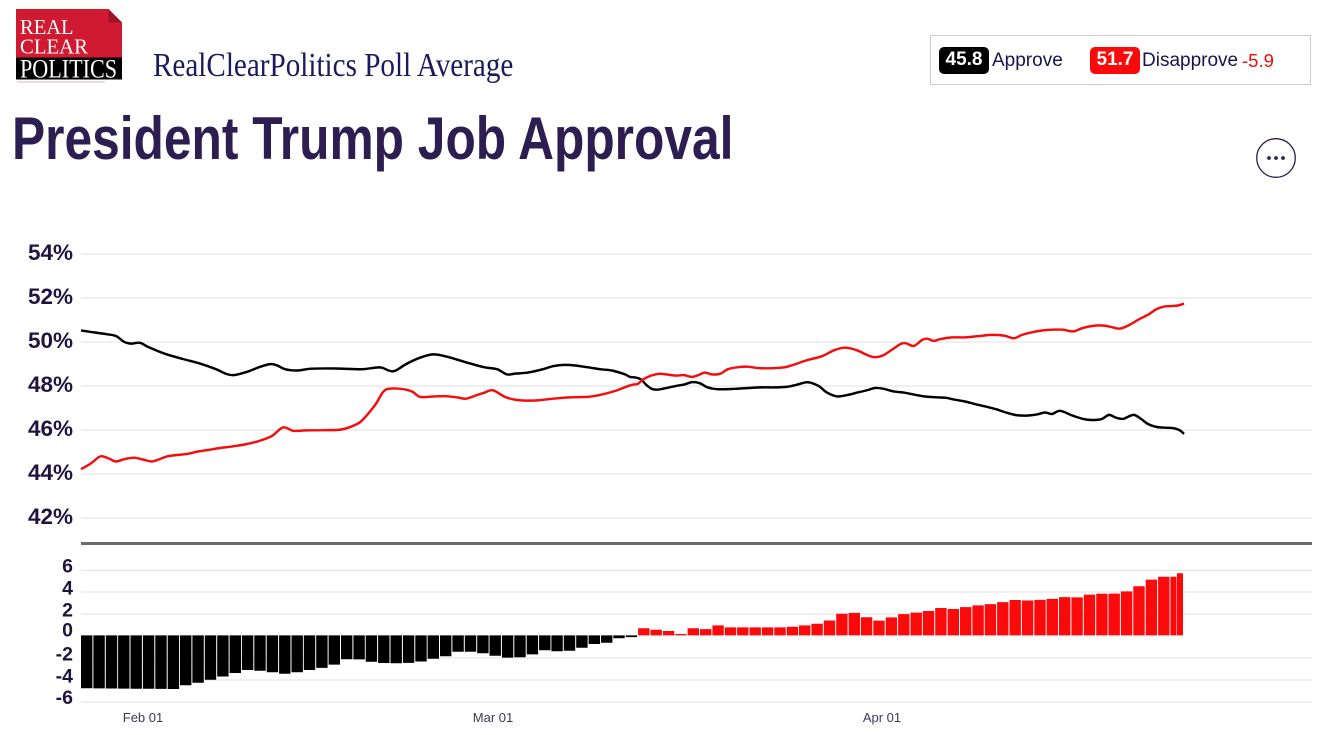 The image size is (1326, 735). I want to click on svg-text: CLEAR, so click(54, 47).